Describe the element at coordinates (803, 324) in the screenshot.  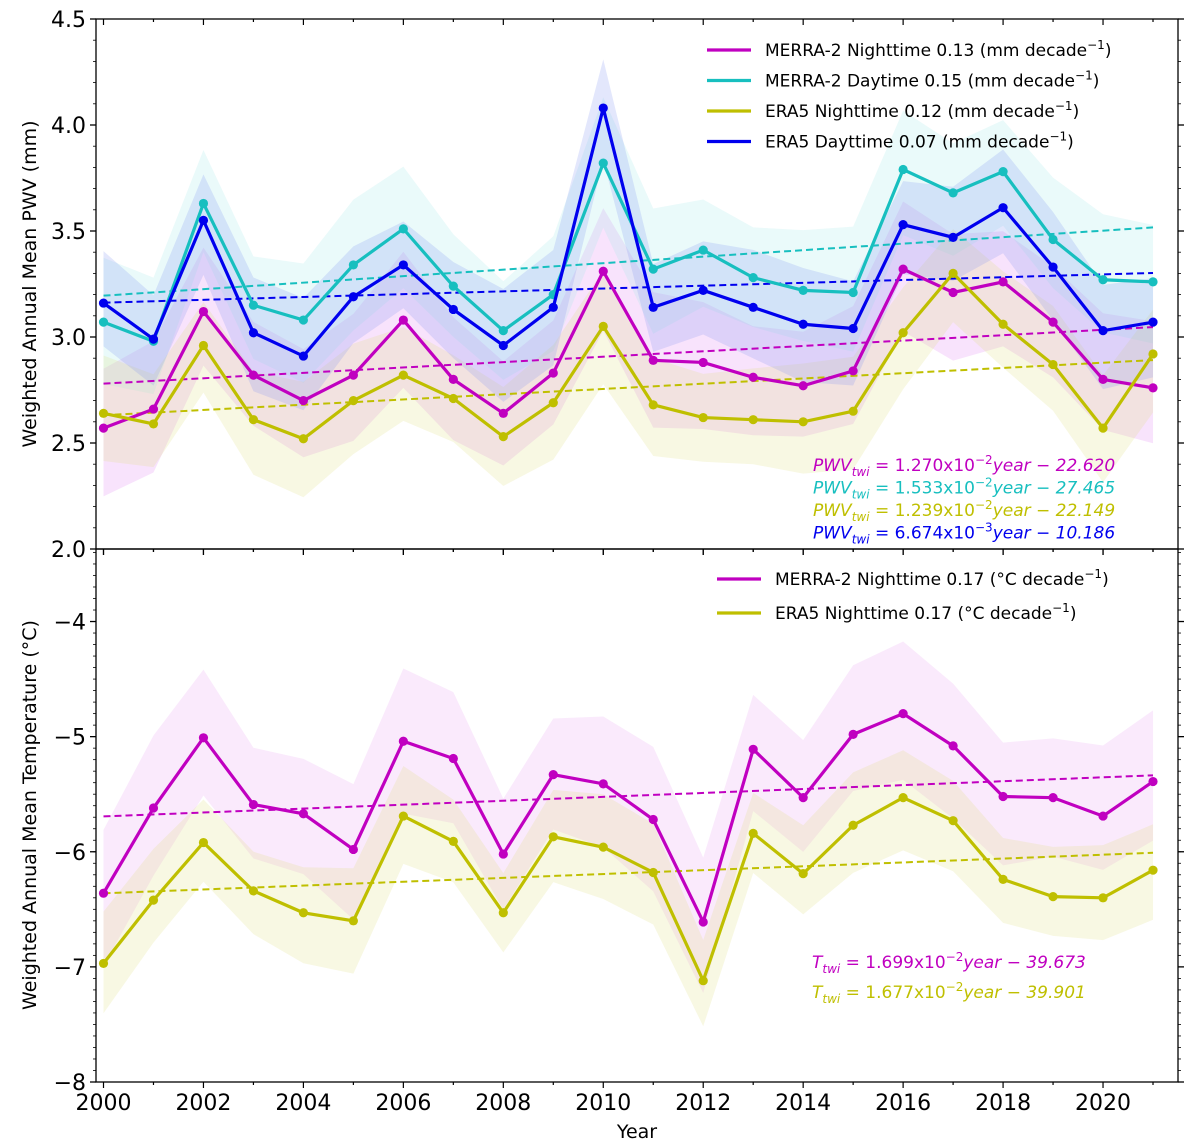
I see `data-point-era5-daytime-2014` at that location.